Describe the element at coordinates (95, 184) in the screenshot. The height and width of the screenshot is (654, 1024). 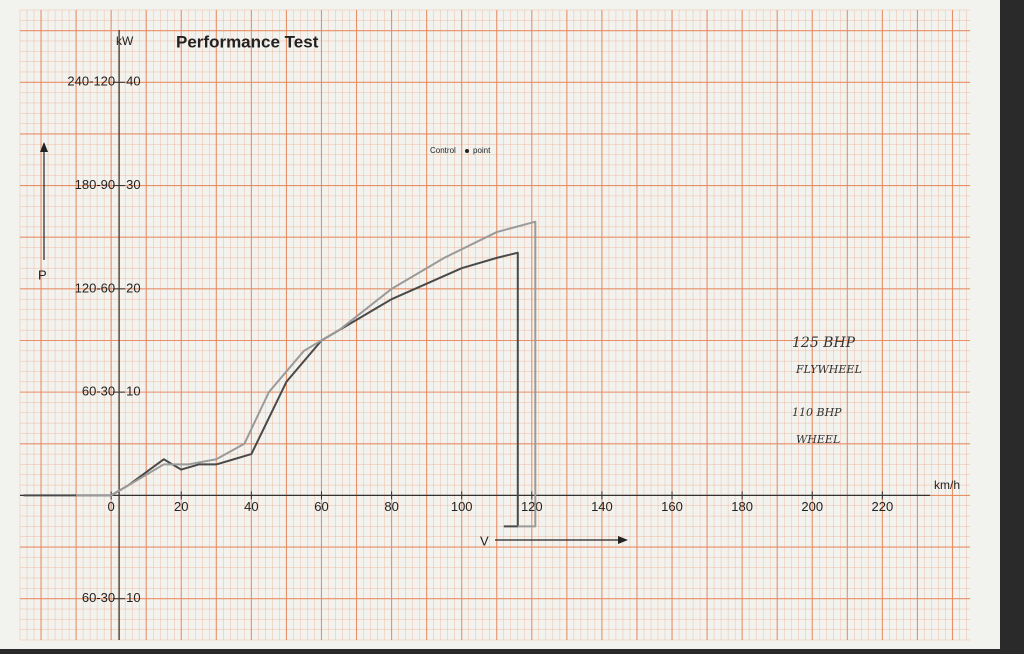
I see `y-tick-label-alt: 180-90` at that location.